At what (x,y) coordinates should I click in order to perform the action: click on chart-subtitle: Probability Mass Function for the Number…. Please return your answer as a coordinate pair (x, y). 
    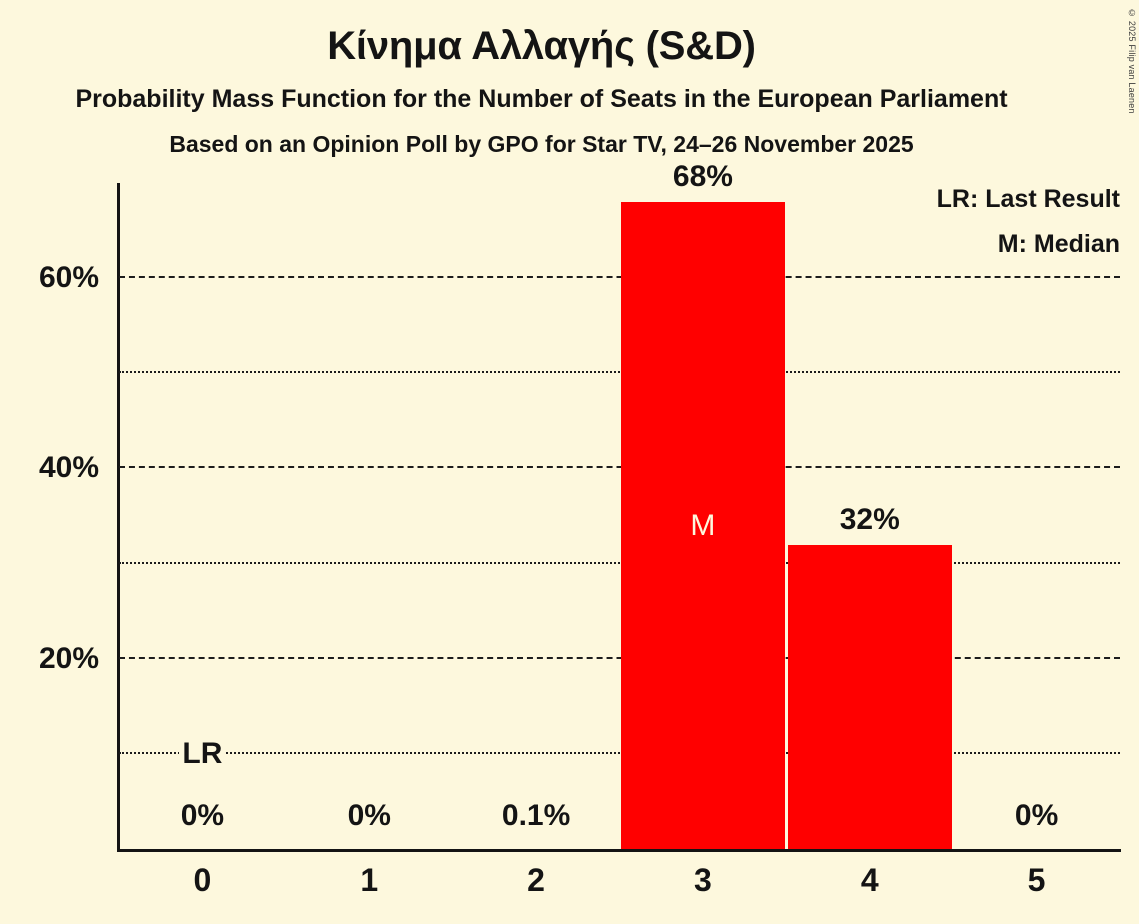
    Looking at the image, I should click on (541, 99).